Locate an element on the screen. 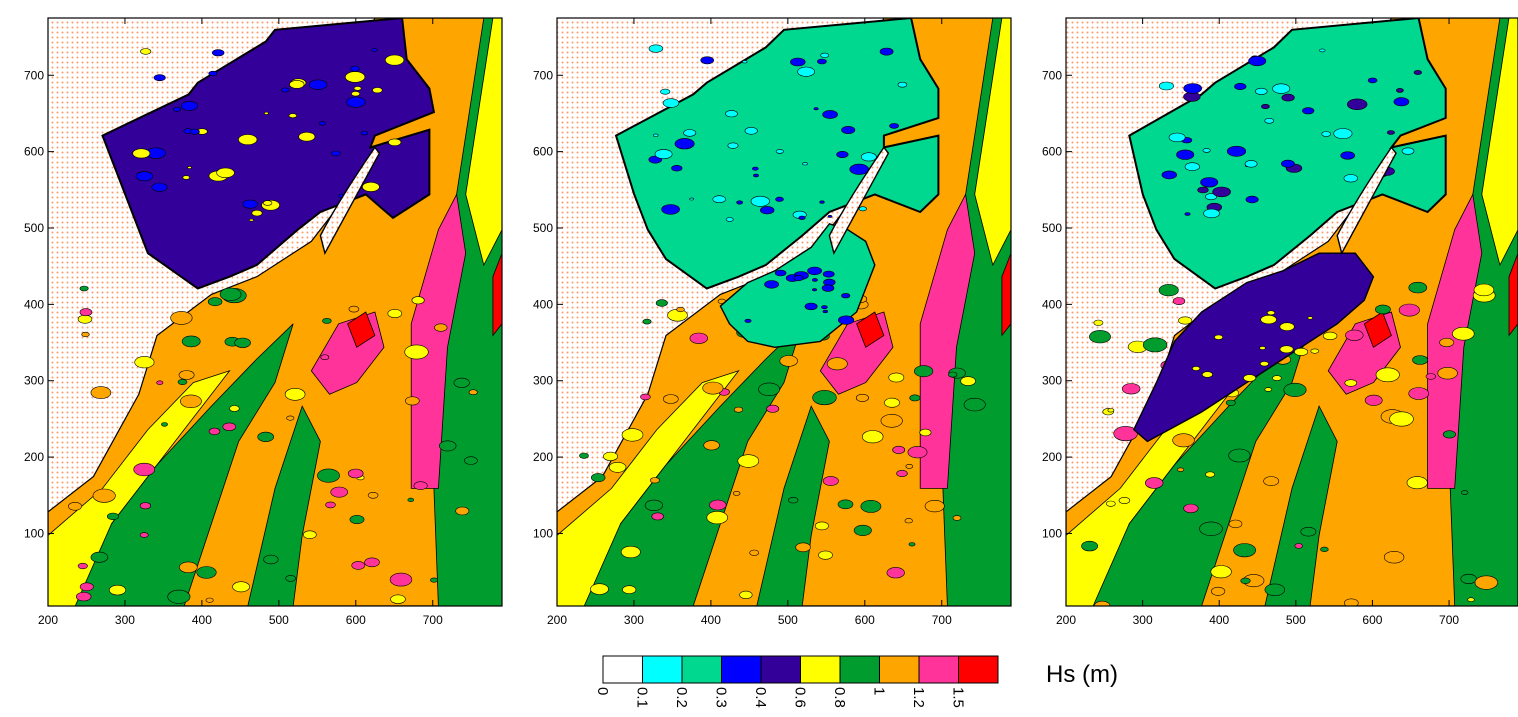 Image resolution: width=1518 pixels, height=717 pixels. y-tick-label: 500 is located at coordinates (543, 228).